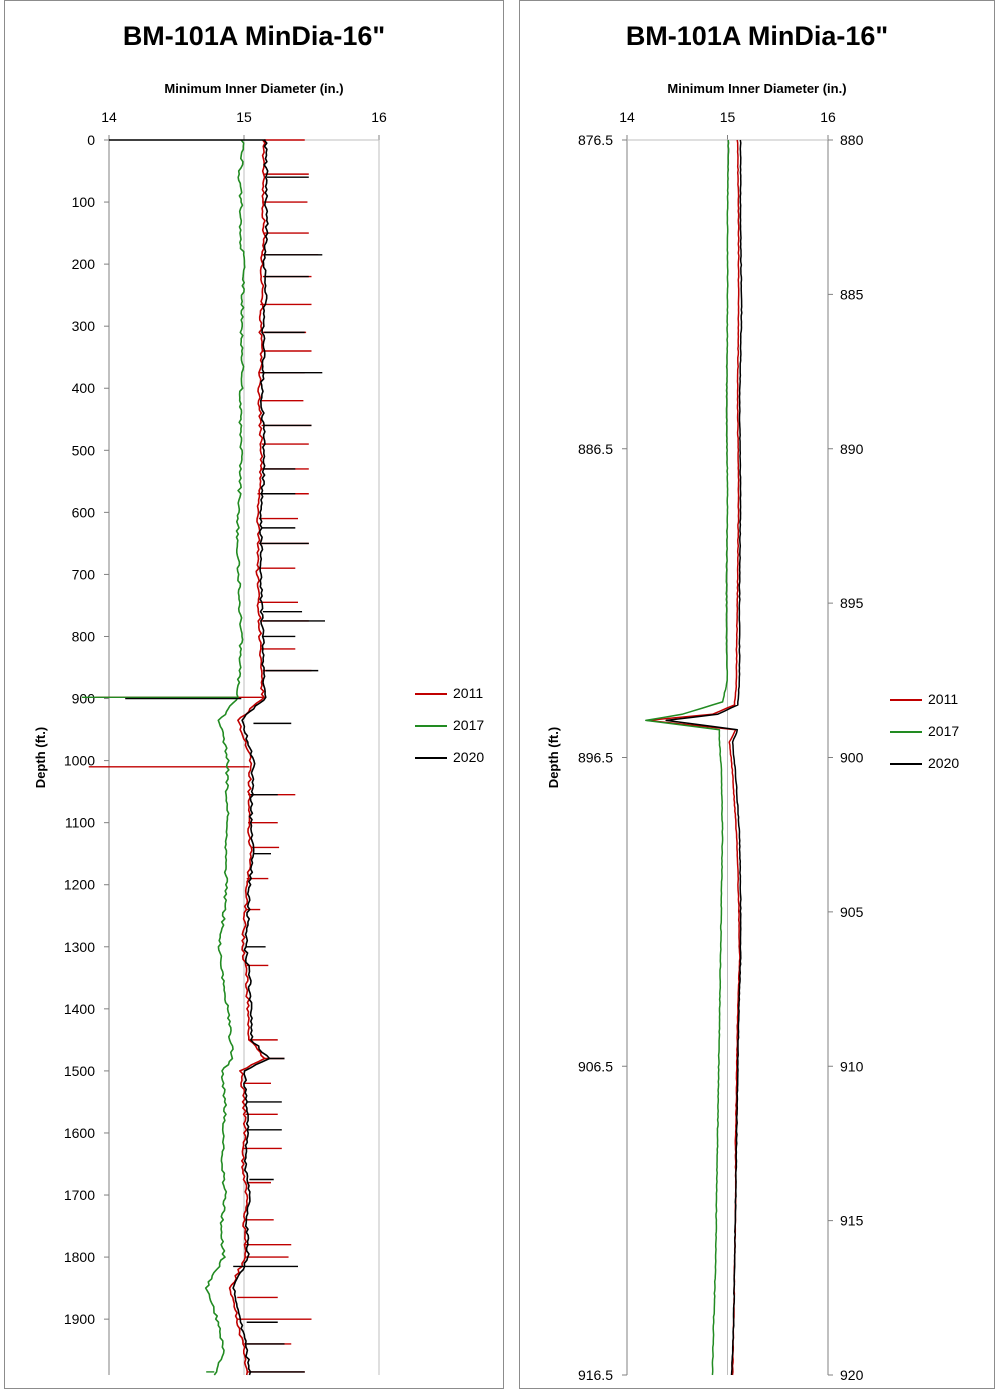 The height and width of the screenshot is (1390, 995). What do you see at coordinates (595, 1066) in the screenshot?
I see `y-tick-label: 906.5` at bounding box center [595, 1066].